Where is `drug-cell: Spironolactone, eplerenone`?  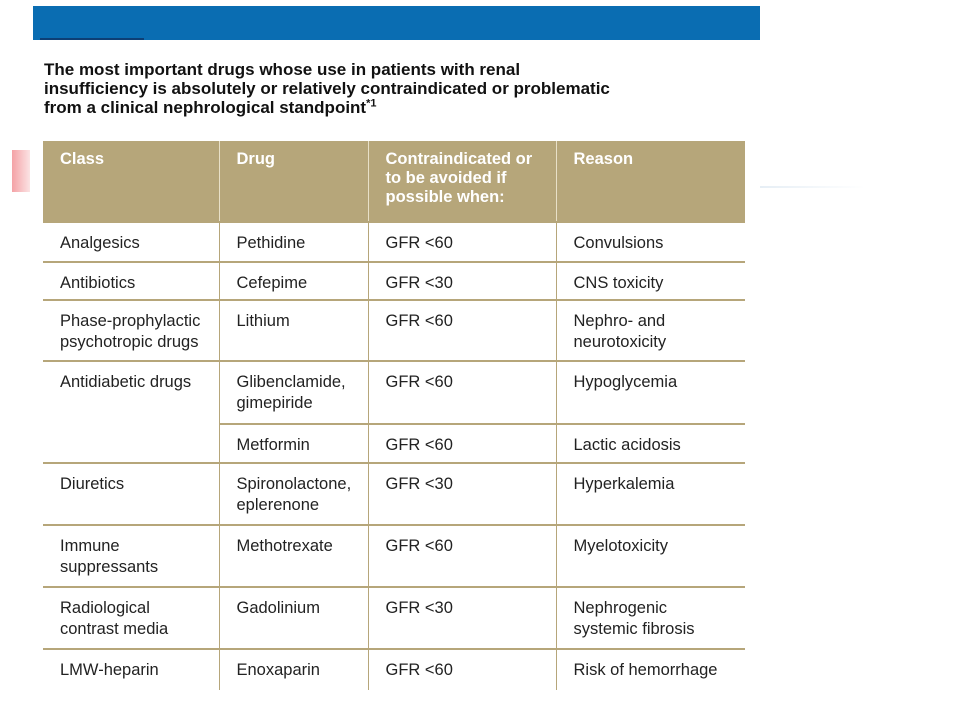 drug-cell: Spironolactone, eplerenone is located at coordinates (293, 493).